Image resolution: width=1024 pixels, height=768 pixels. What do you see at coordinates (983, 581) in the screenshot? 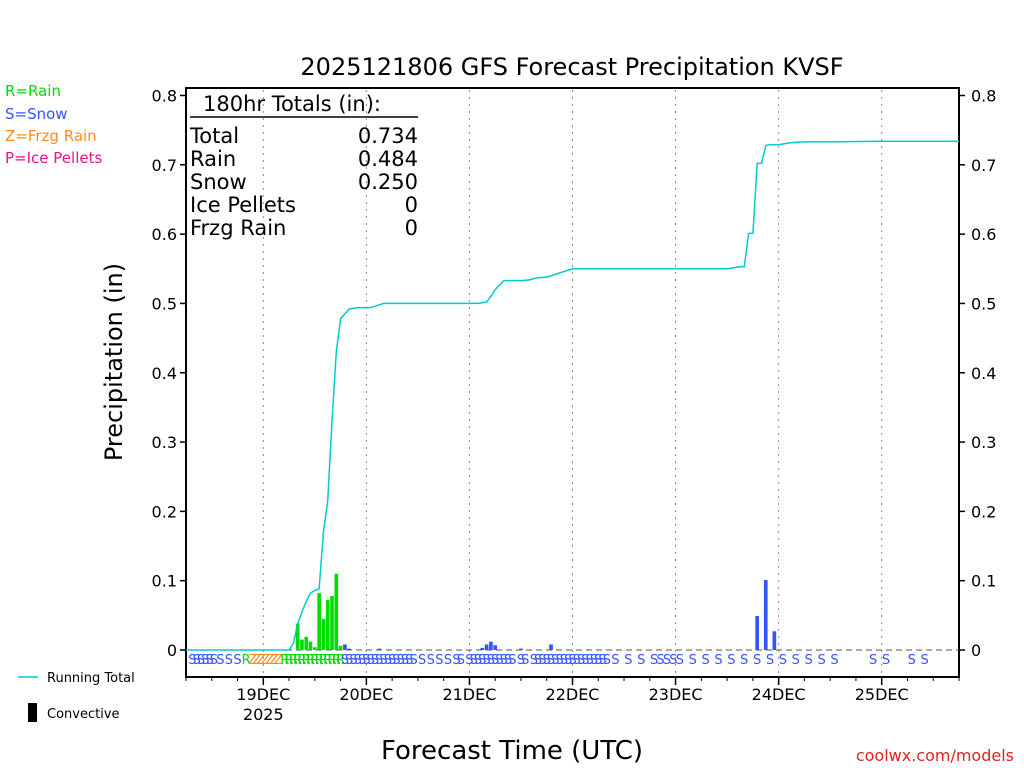
I see `y-tick-label-right: 0.1` at bounding box center [983, 581].